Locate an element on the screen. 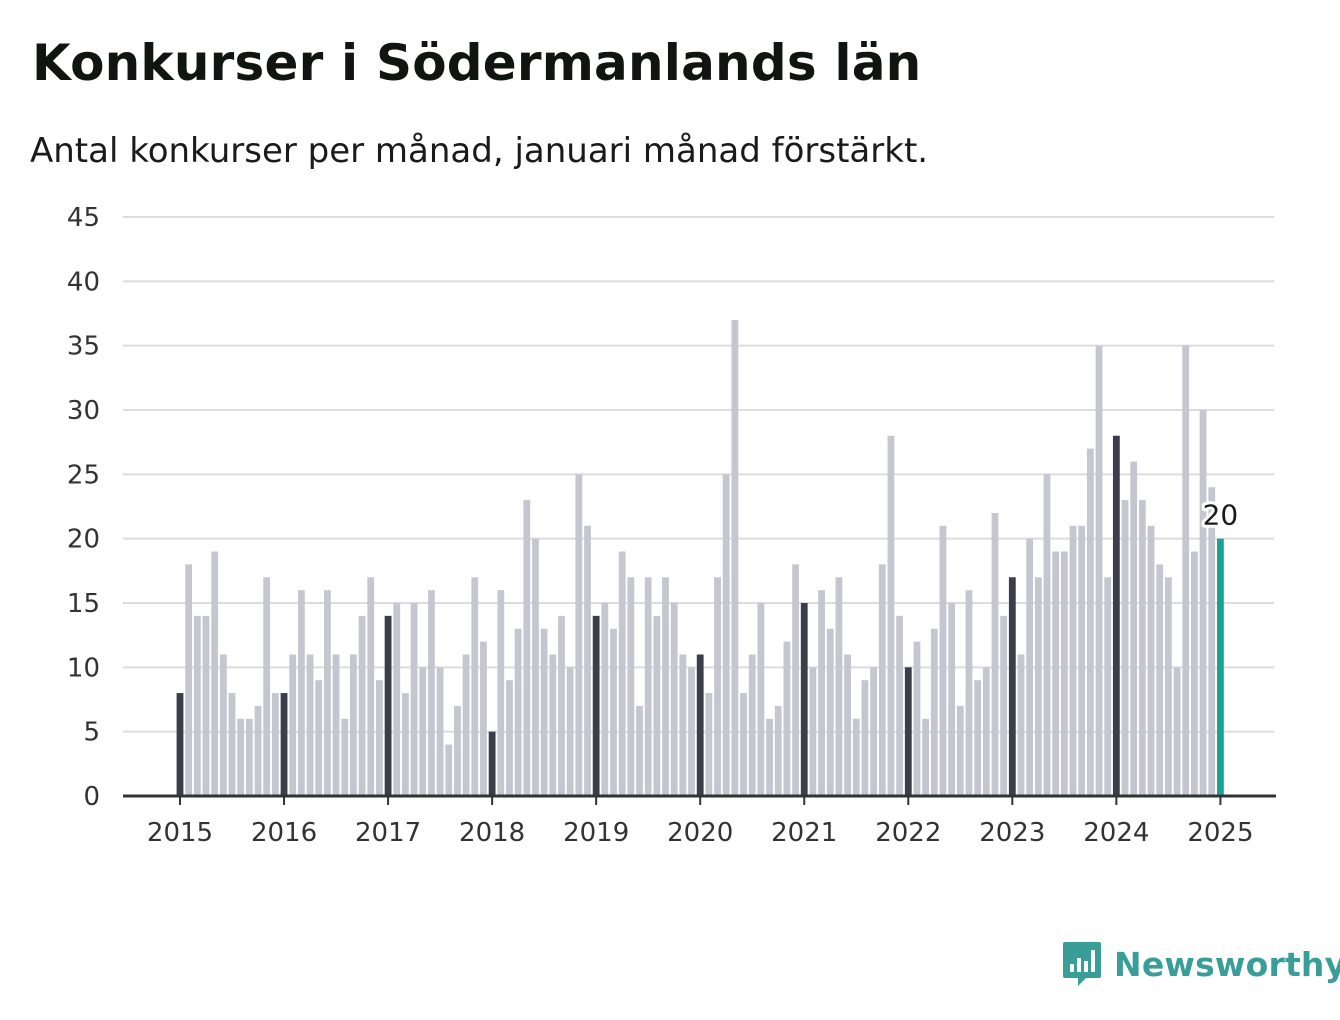 The image size is (1340, 1020). x-tick-label: 2024 is located at coordinates (1116, 833).